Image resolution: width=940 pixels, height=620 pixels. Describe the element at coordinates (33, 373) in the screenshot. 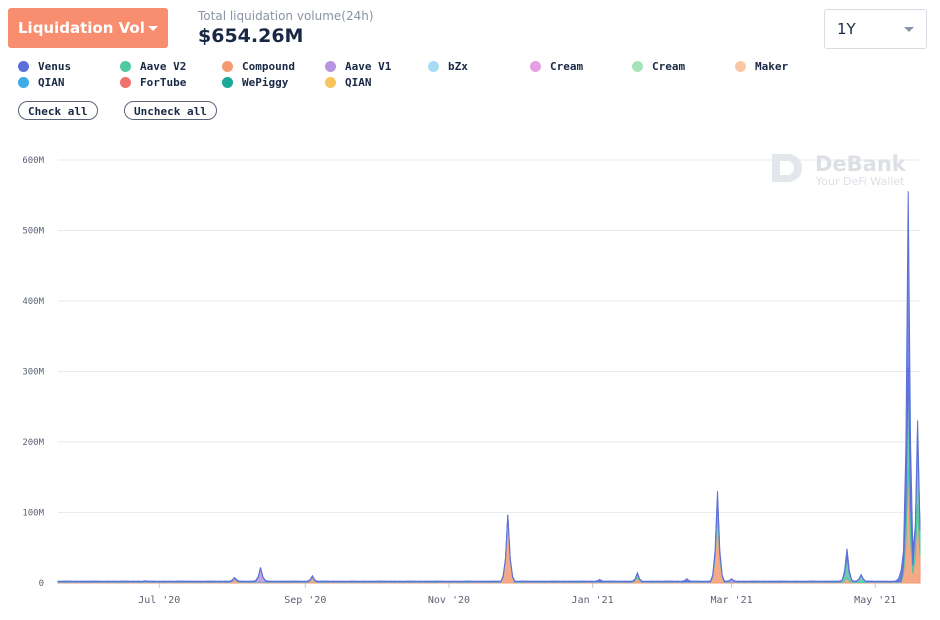

I see `y-tick-label: 300M` at that location.